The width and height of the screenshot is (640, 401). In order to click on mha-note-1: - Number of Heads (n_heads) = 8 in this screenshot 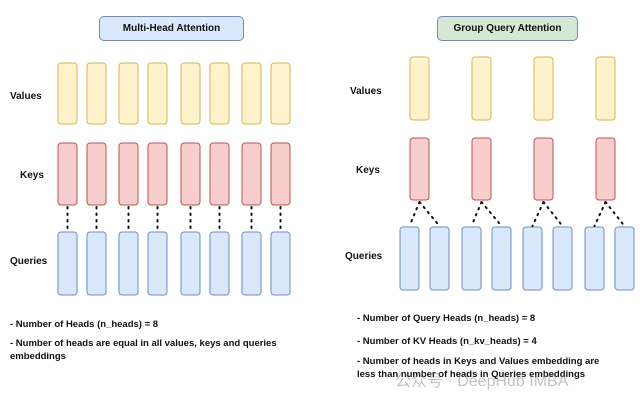, I will do `click(84, 324)`.